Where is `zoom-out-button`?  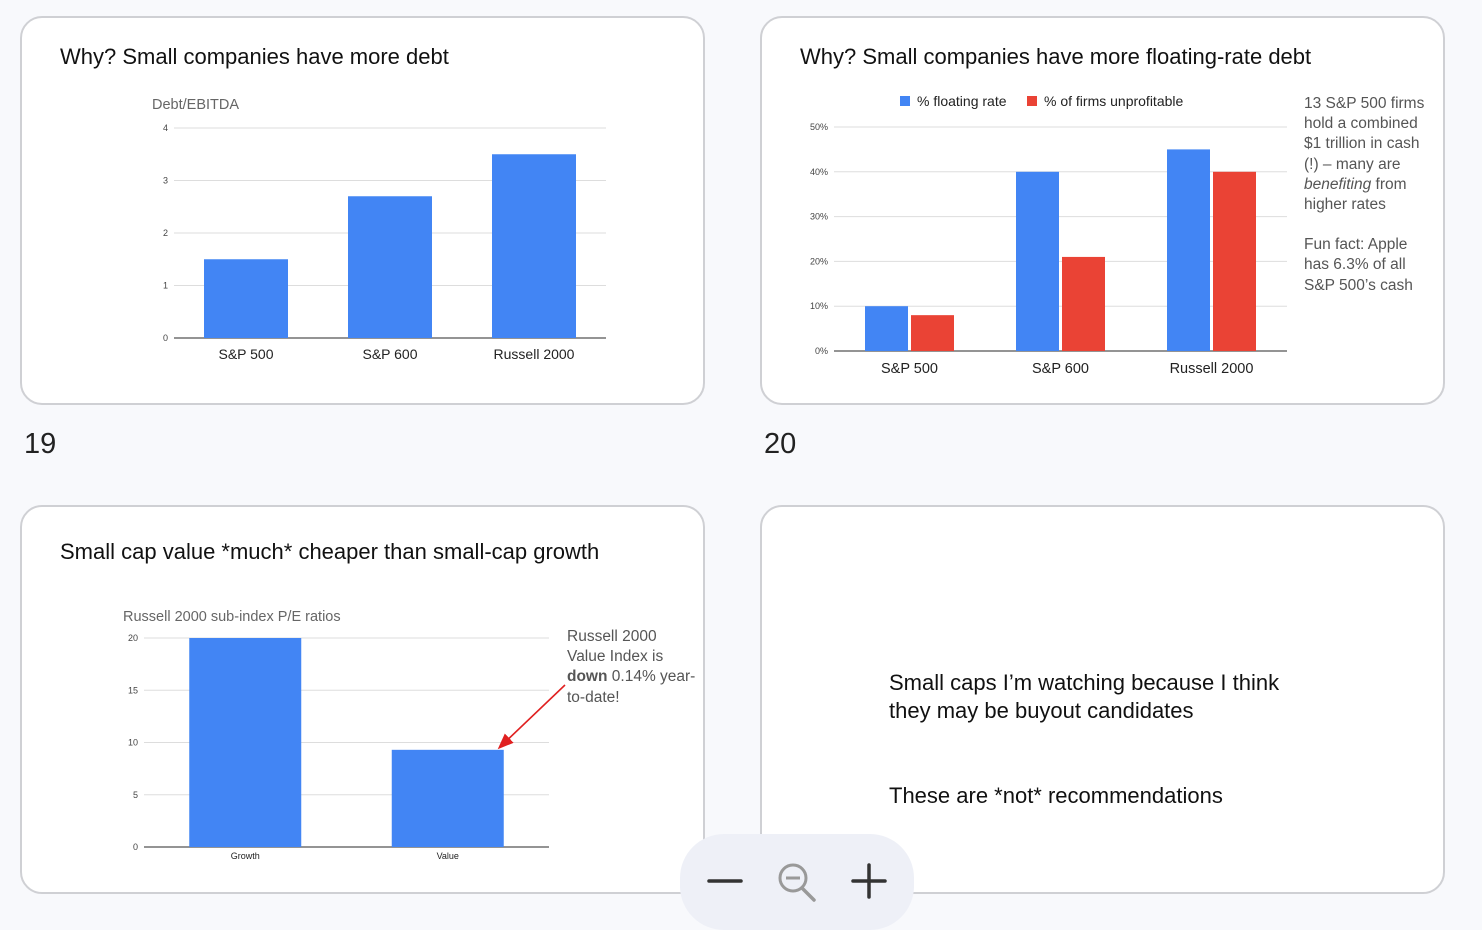
zoom-out-button is located at coordinates (724, 881).